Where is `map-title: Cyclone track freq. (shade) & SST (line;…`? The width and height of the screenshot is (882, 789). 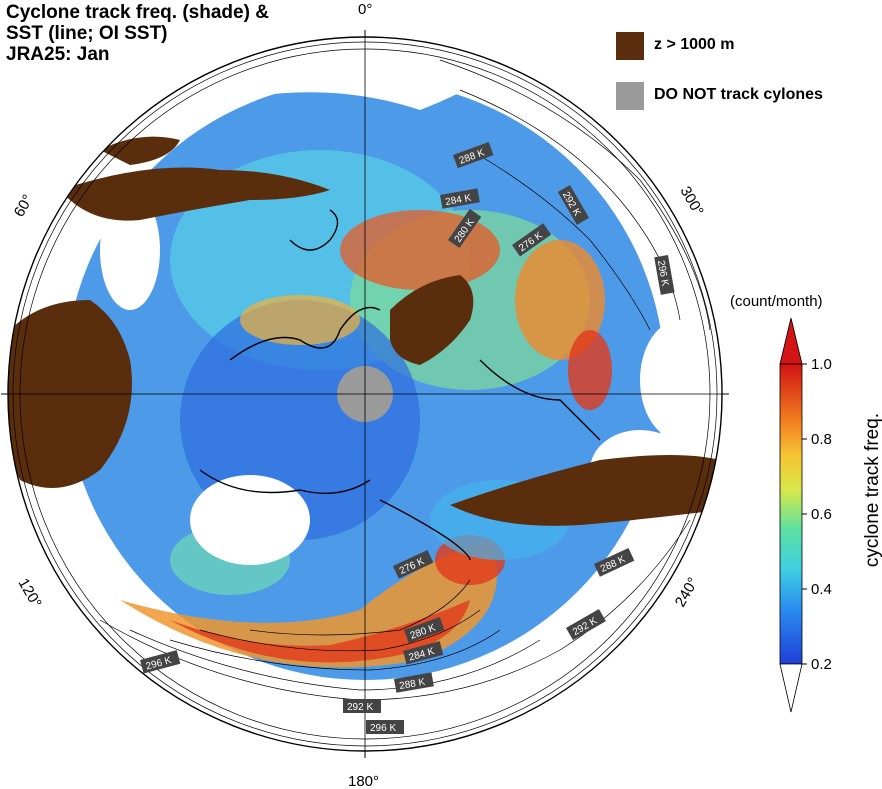
map-title: Cyclone track freq. (shade) & SST (line;… is located at coordinates (137, 33).